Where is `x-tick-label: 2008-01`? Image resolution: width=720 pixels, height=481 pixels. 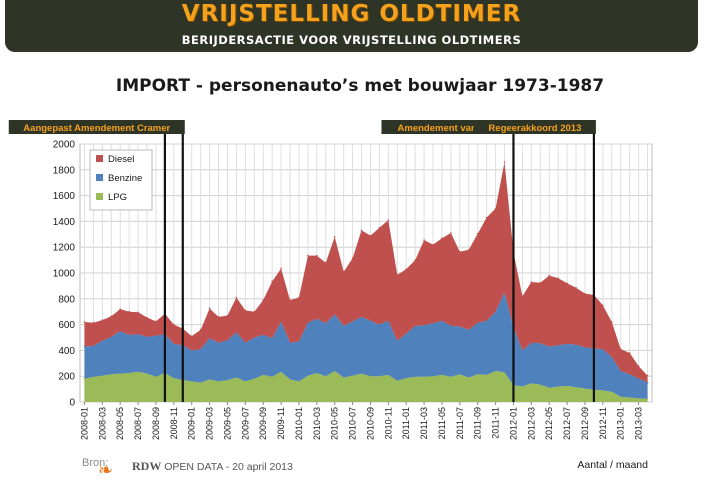
x-tick-label: 2008-01 is located at coordinates (84, 423).